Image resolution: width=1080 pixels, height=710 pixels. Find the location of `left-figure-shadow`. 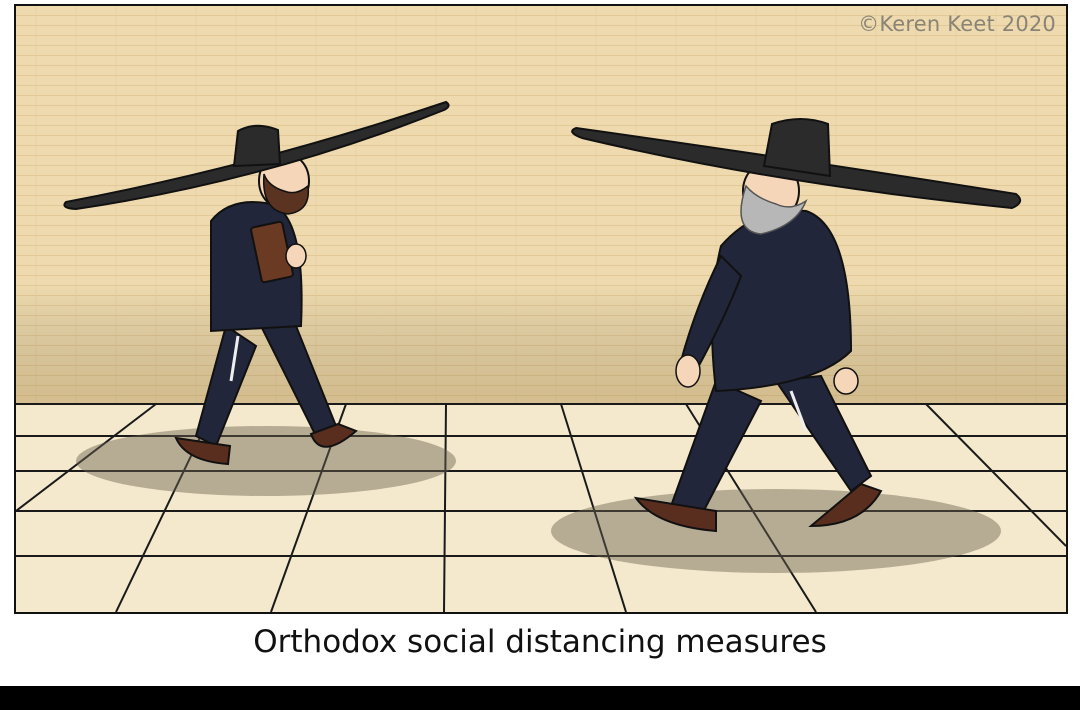

left-figure-shadow is located at coordinates (266, 461).